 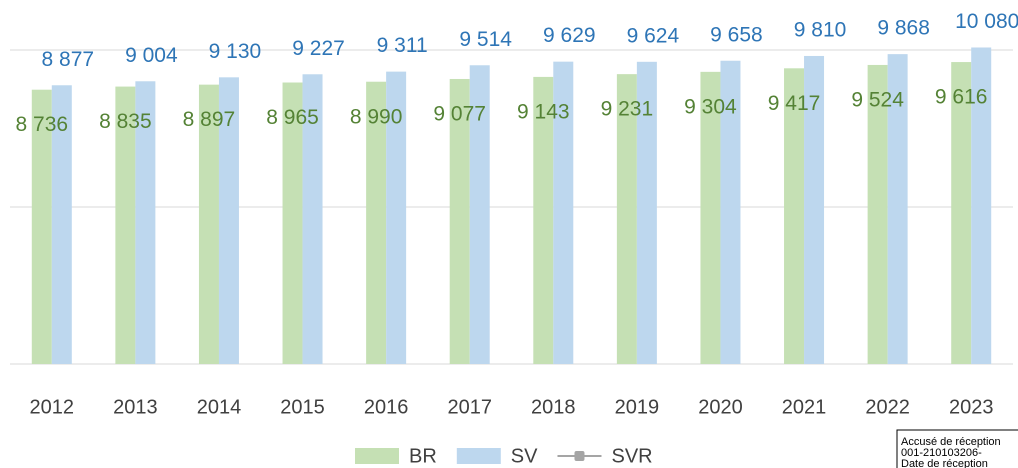 What do you see at coordinates (135, 407) in the screenshot?
I see `x-tick-label: 2013` at bounding box center [135, 407].